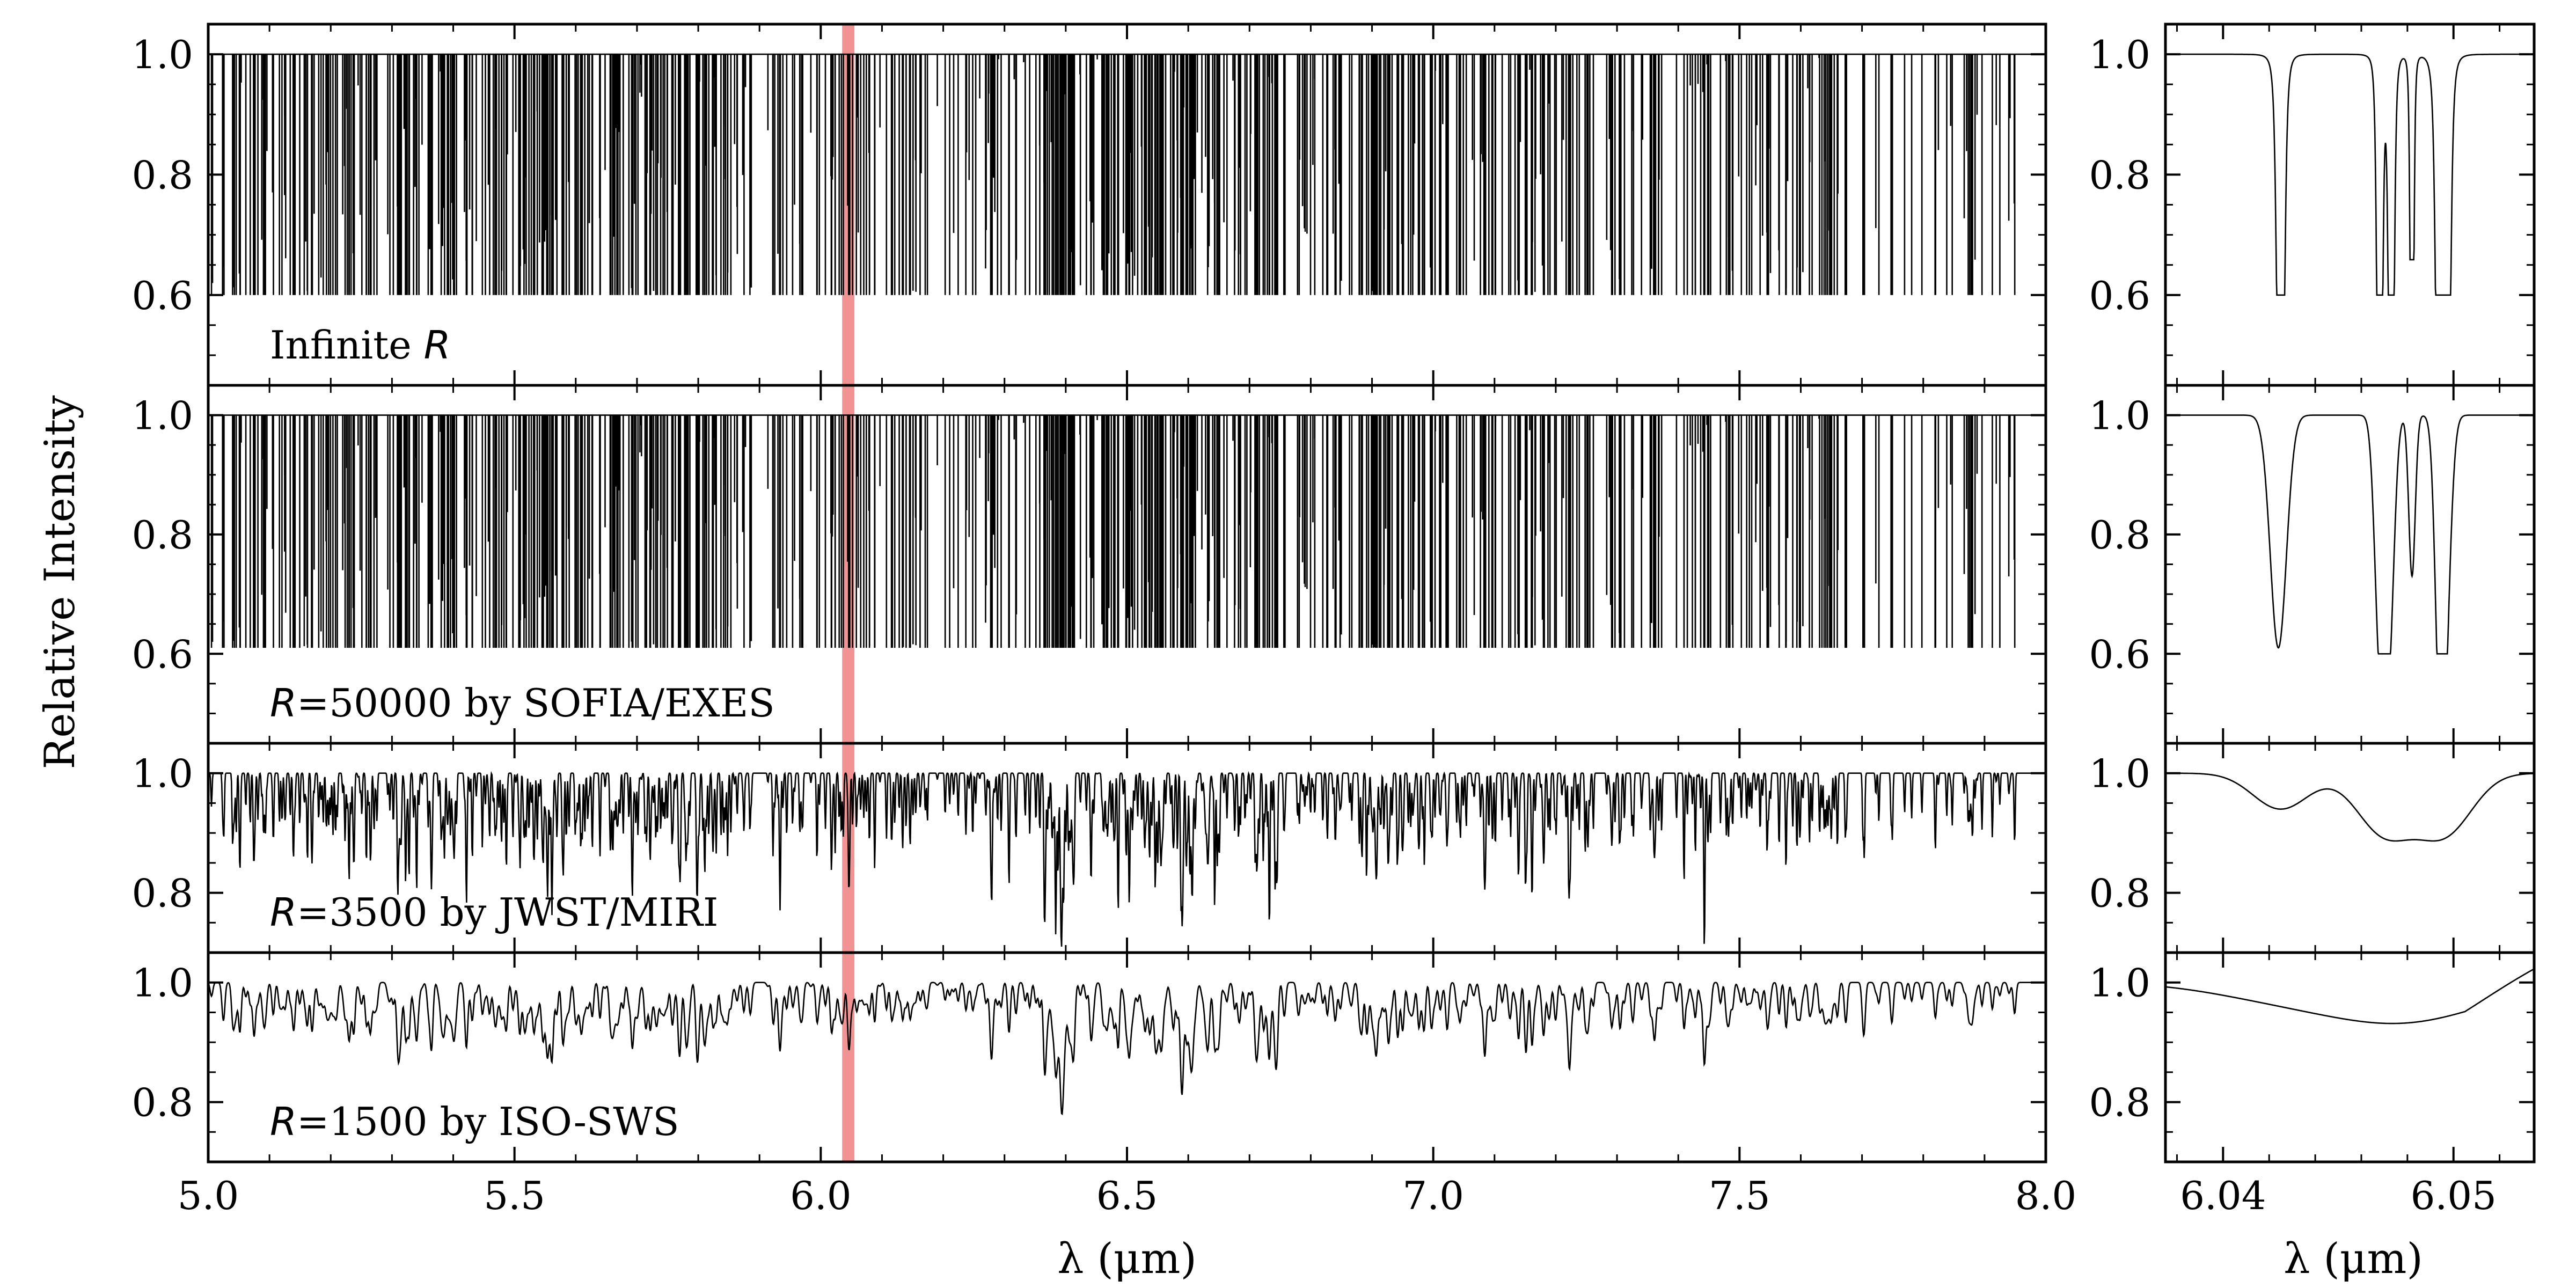 This screenshot has width=2576, height=1288. Describe the element at coordinates (2119, 174) in the screenshot. I see `zoom-panel-1-ytick-label: 0.8` at that location.